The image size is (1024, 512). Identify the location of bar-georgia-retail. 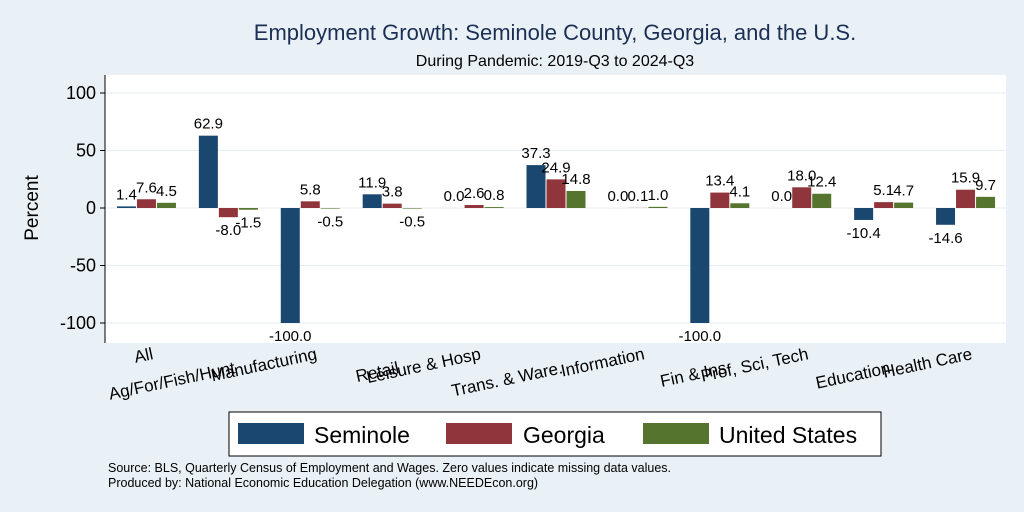
(392, 205).